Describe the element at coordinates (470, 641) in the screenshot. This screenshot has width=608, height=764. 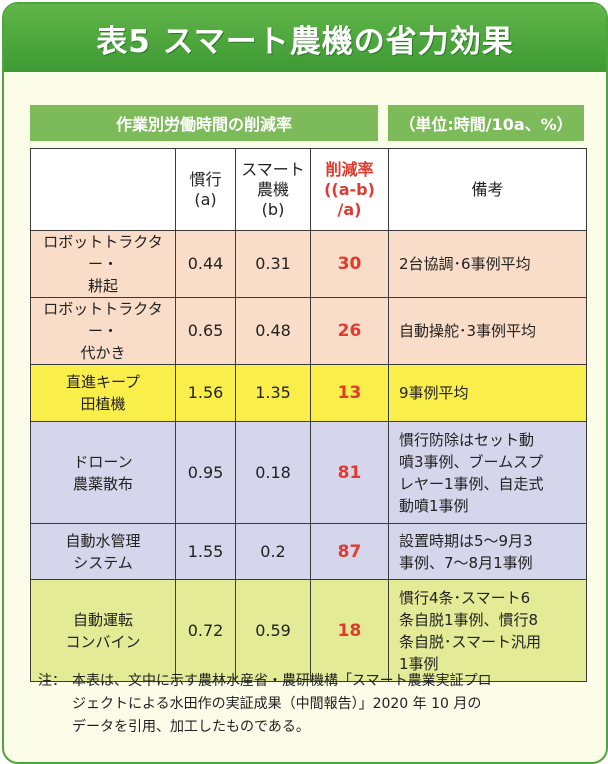
I see `remarks-line: 条自脱･スマート汎用` at that location.